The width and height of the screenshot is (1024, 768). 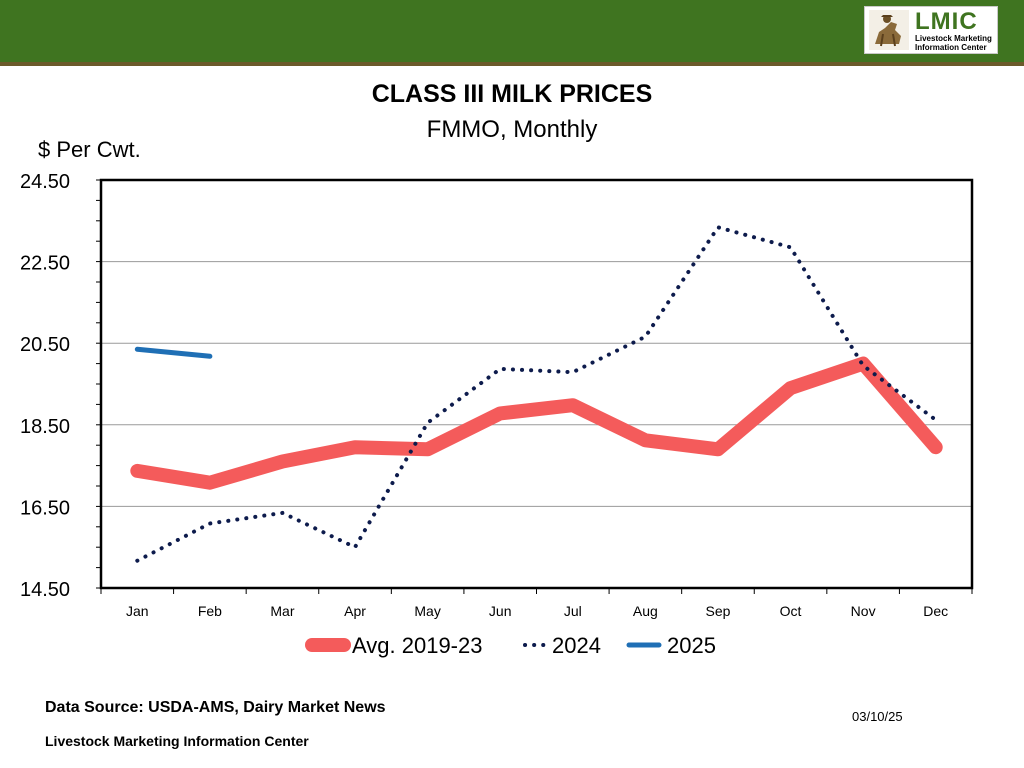 What do you see at coordinates (935, 611) in the screenshot?
I see `x-tick-label: Dec` at bounding box center [935, 611].